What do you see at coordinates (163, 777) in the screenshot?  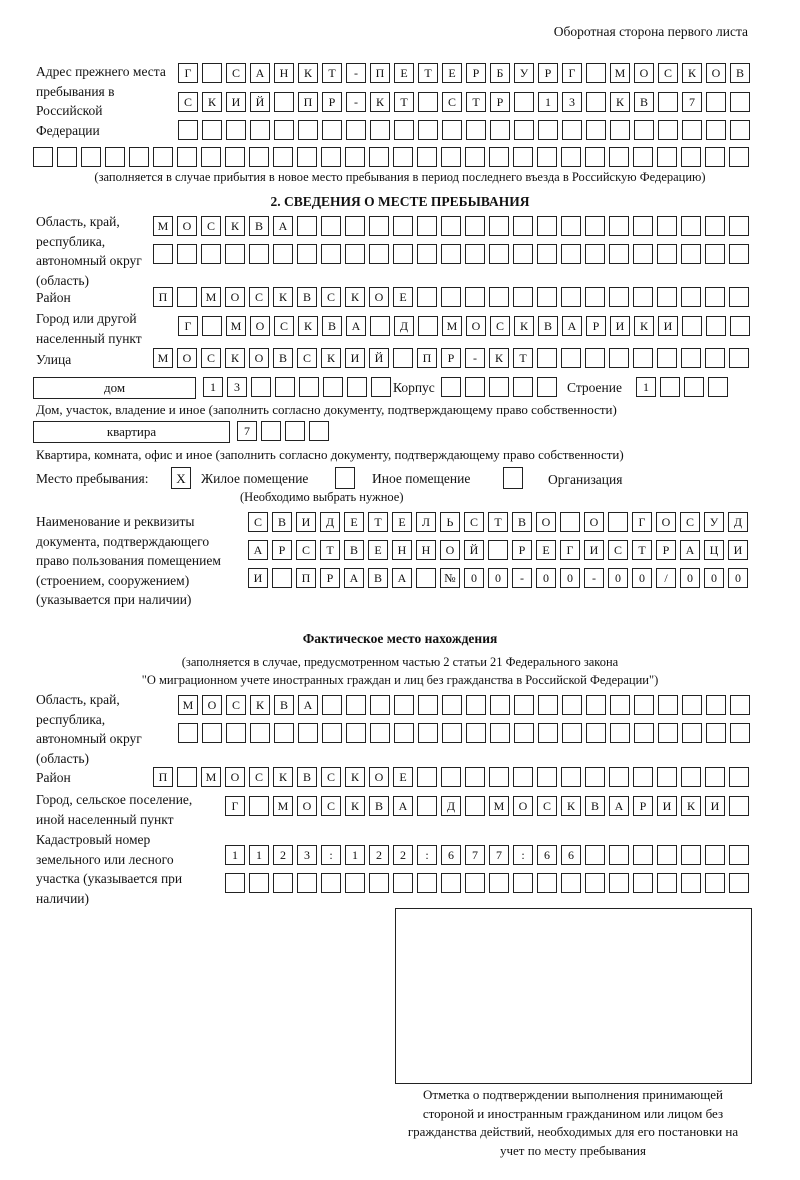 I see `char-cell: П` at bounding box center [163, 777].